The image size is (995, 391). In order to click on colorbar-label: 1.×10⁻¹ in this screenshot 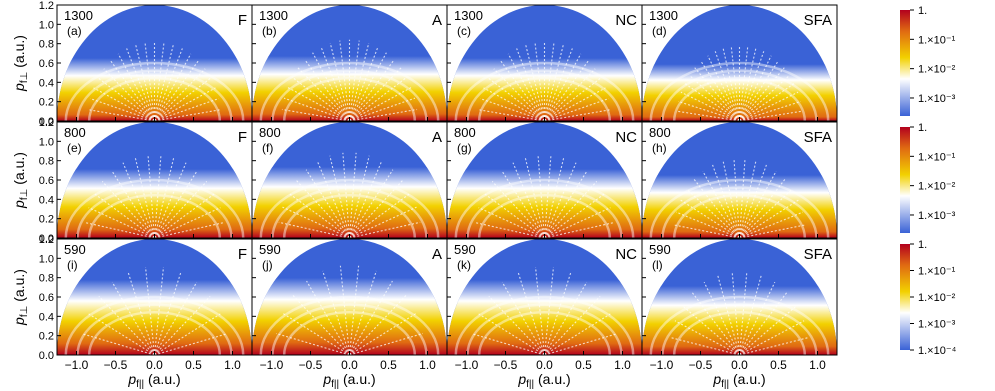, I will do `click(937, 157)`.